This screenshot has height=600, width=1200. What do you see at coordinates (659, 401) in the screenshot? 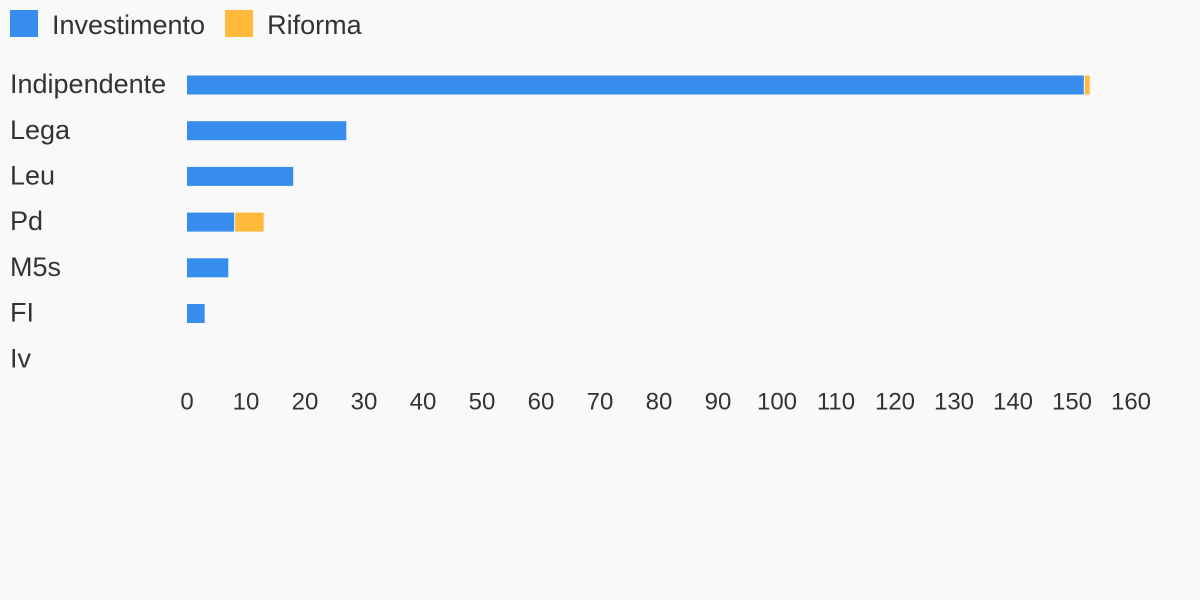
I see `x-tick-label: 80` at bounding box center [659, 401].